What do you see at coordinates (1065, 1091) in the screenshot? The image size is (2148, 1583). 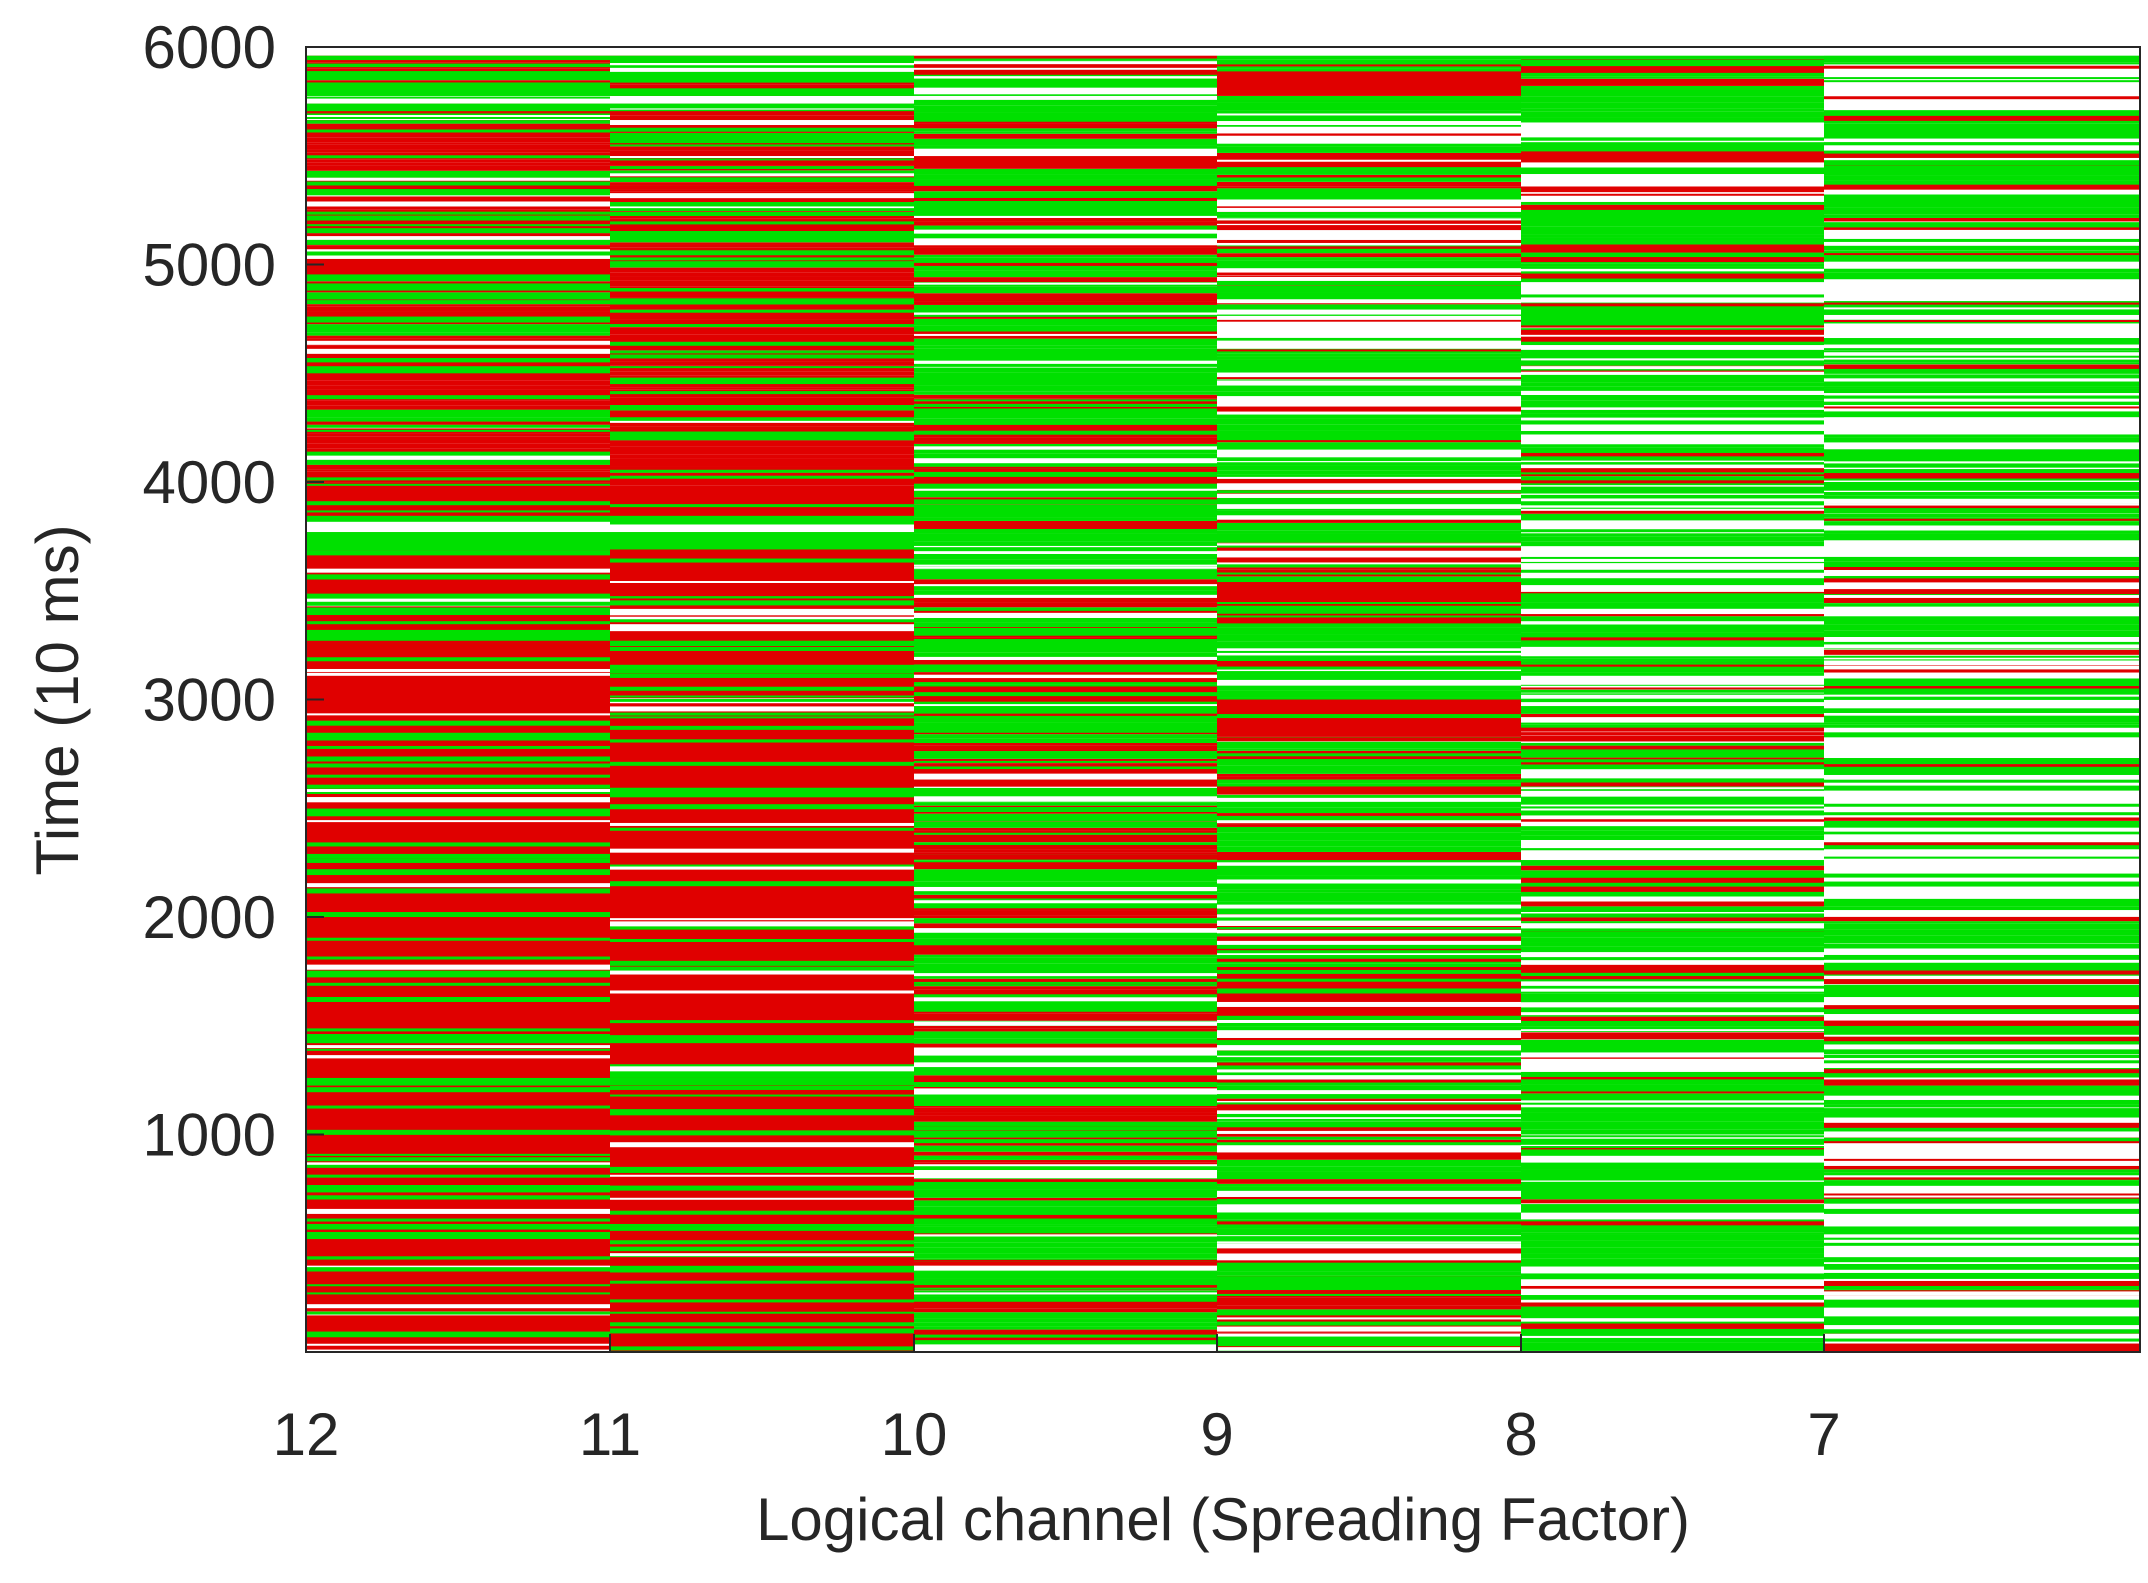 I see `cell-10-white` at bounding box center [1065, 1091].